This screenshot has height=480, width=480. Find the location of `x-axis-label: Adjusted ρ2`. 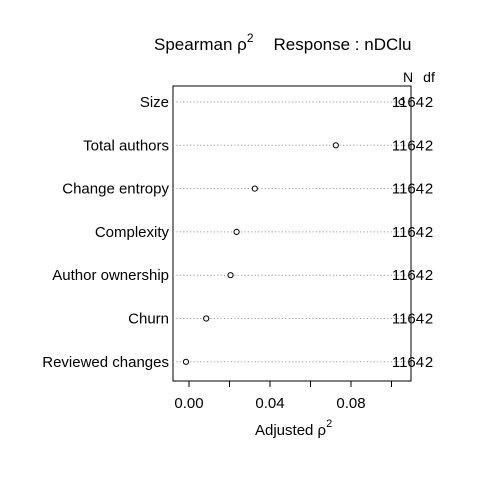

x-axis-label: Adjusted ρ2 is located at coordinates (293, 428).